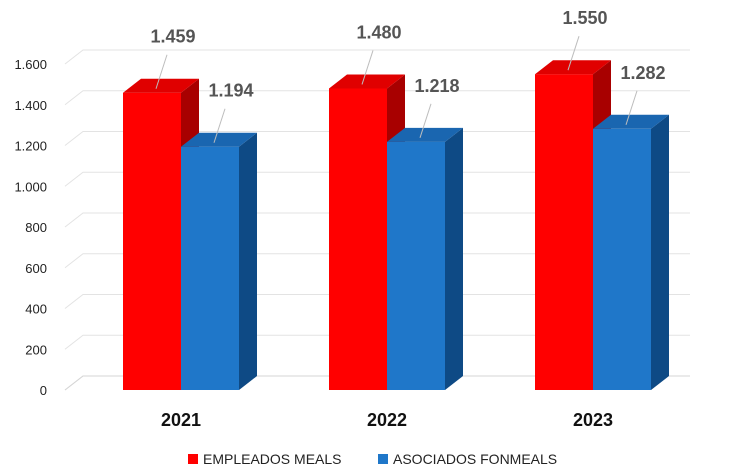 The height and width of the screenshot is (465, 732). Describe the element at coordinates (584, 18) in the screenshot. I see `data-label: 1.550` at that location.